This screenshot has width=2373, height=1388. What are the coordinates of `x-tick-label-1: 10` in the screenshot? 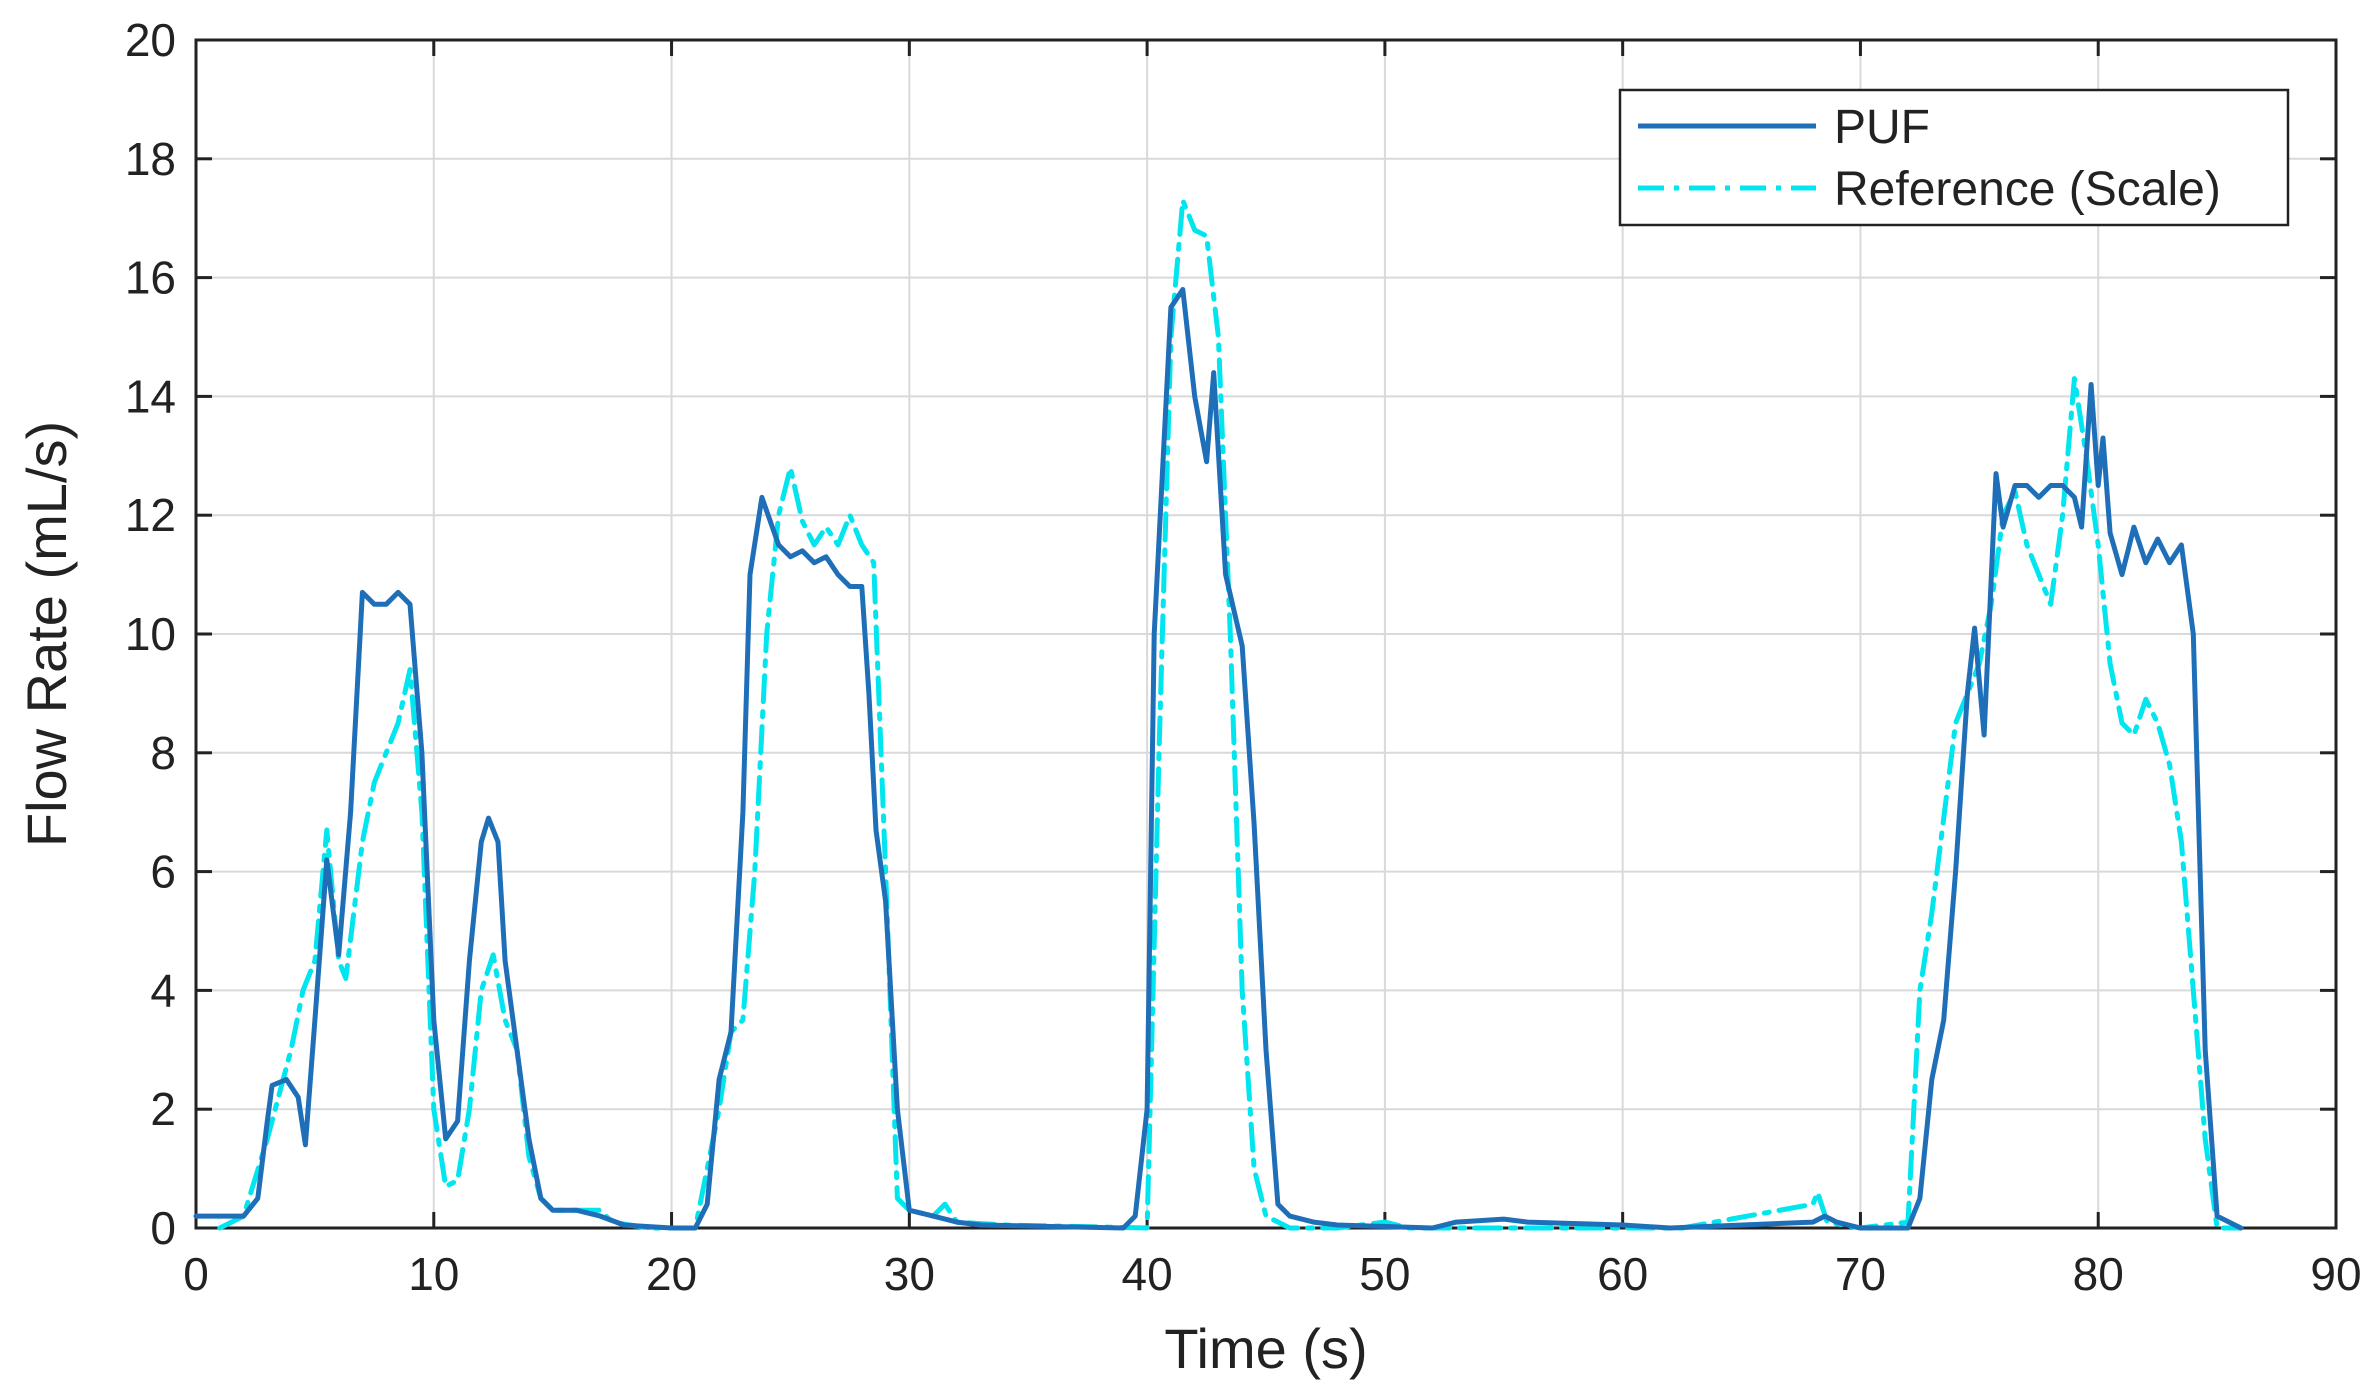 It's located at (433, 1274).